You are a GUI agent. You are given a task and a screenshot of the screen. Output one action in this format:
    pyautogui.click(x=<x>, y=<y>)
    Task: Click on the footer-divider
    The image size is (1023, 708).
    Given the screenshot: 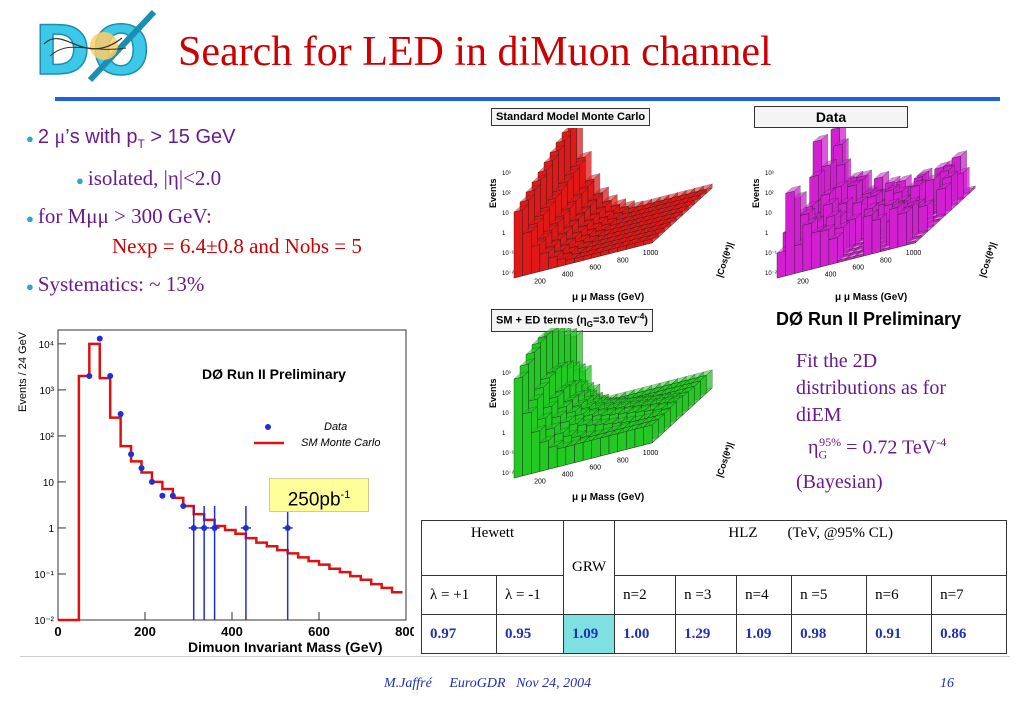 What is the action you would take?
    pyautogui.click(x=515, y=656)
    